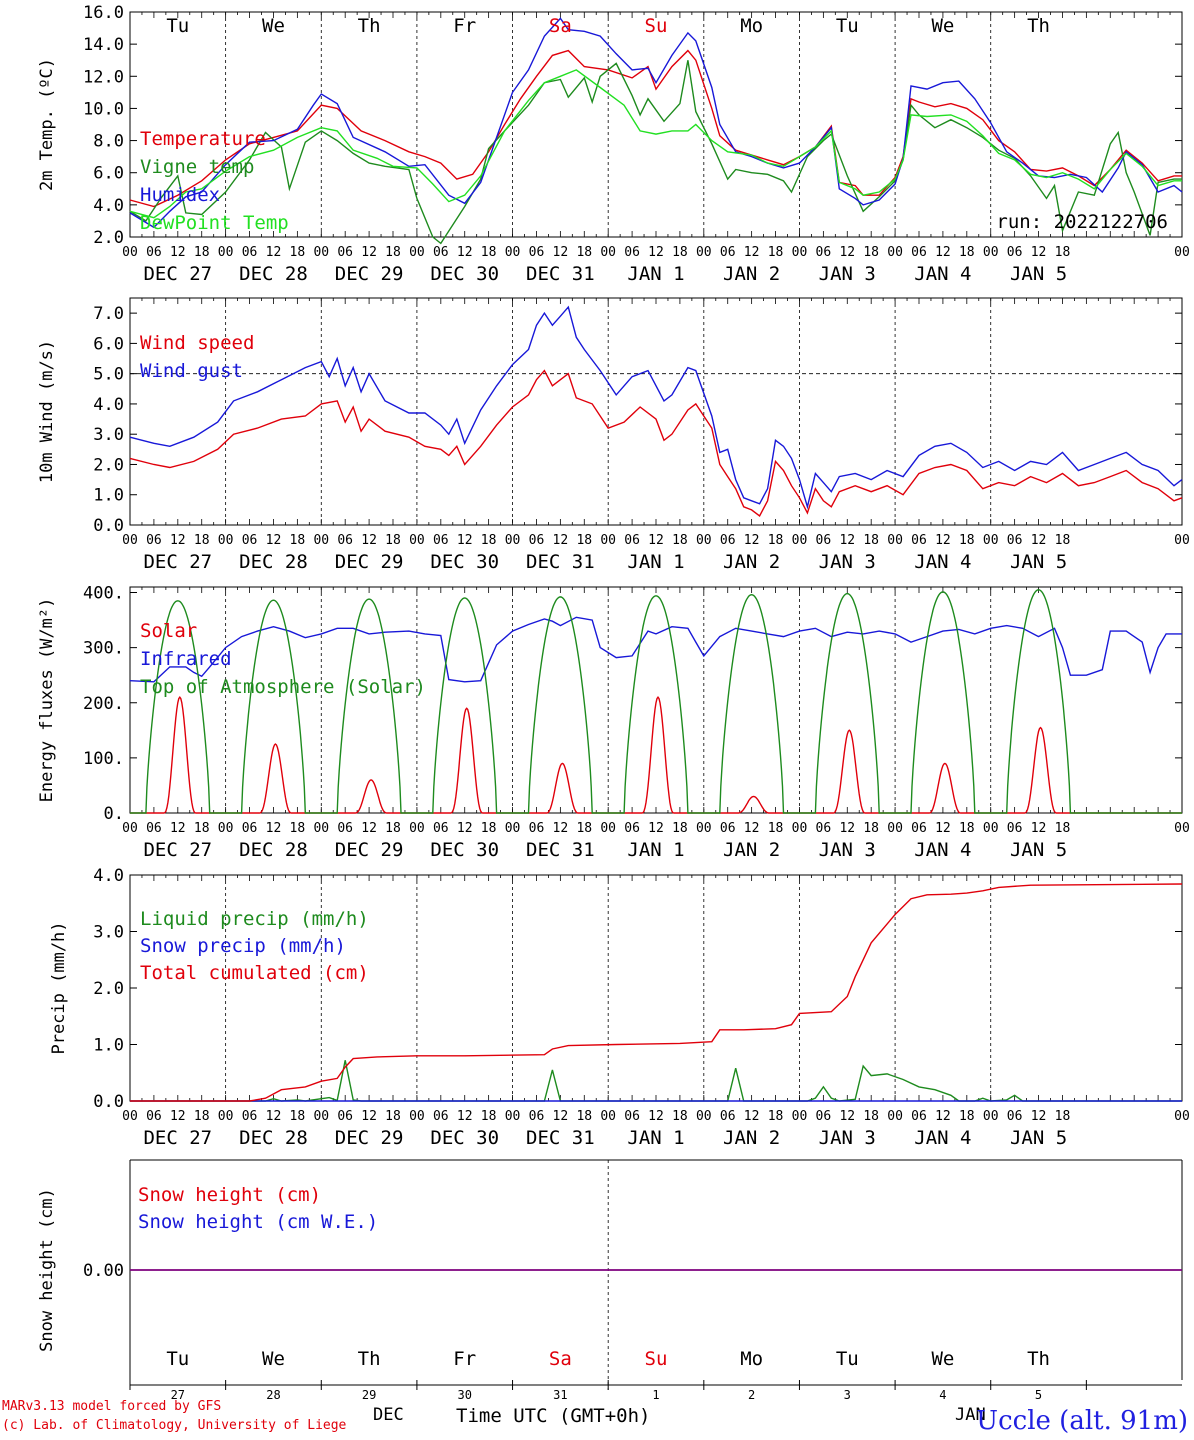 This screenshot has height=1440, width=1194. What do you see at coordinates (847, 1395) in the screenshot?
I see `day-number-label: 3` at bounding box center [847, 1395].